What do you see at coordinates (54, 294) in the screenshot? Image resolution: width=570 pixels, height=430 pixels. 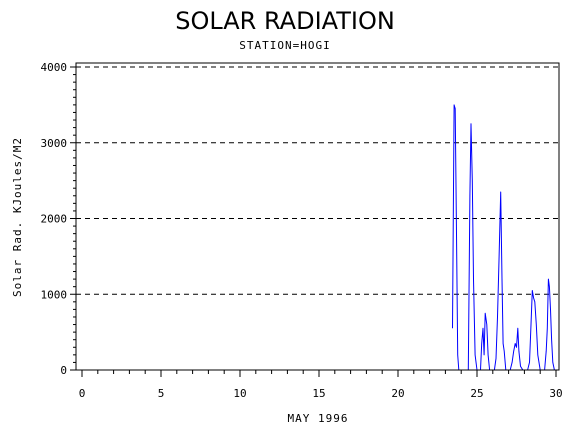 I see `y-tick-label: 1000` at bounding box center [54, 294].